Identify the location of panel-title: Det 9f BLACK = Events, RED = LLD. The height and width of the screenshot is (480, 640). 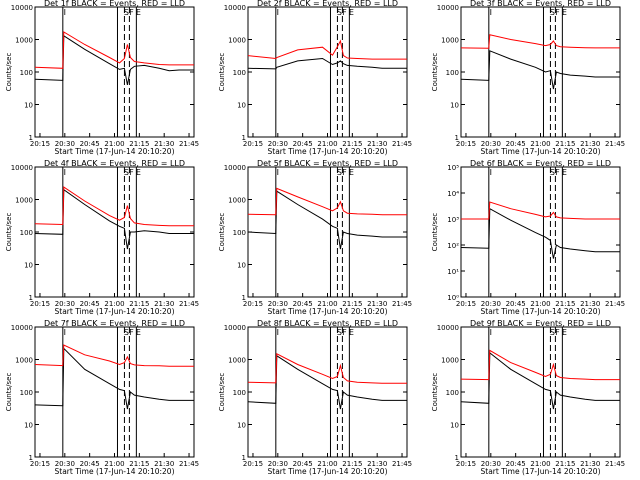
(540, 323).